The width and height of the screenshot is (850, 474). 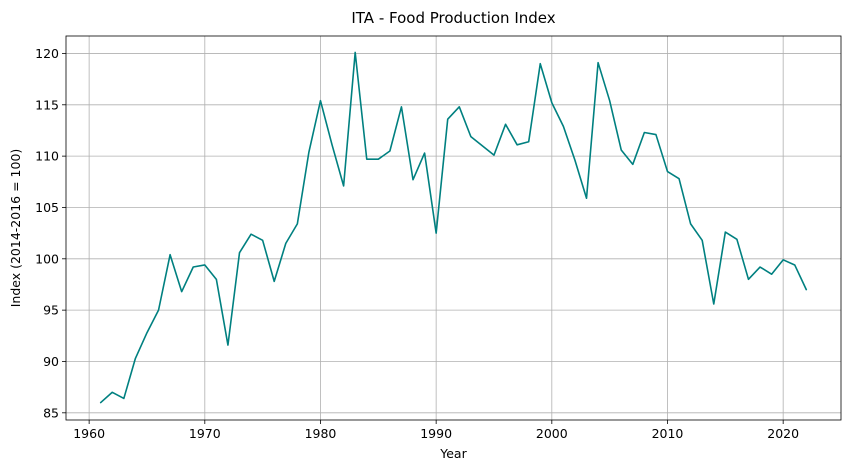 What do you see at coordinates (47, 156) in the screenshot?
I see `y-tick-label: 110` at bounding box center [47, 156].